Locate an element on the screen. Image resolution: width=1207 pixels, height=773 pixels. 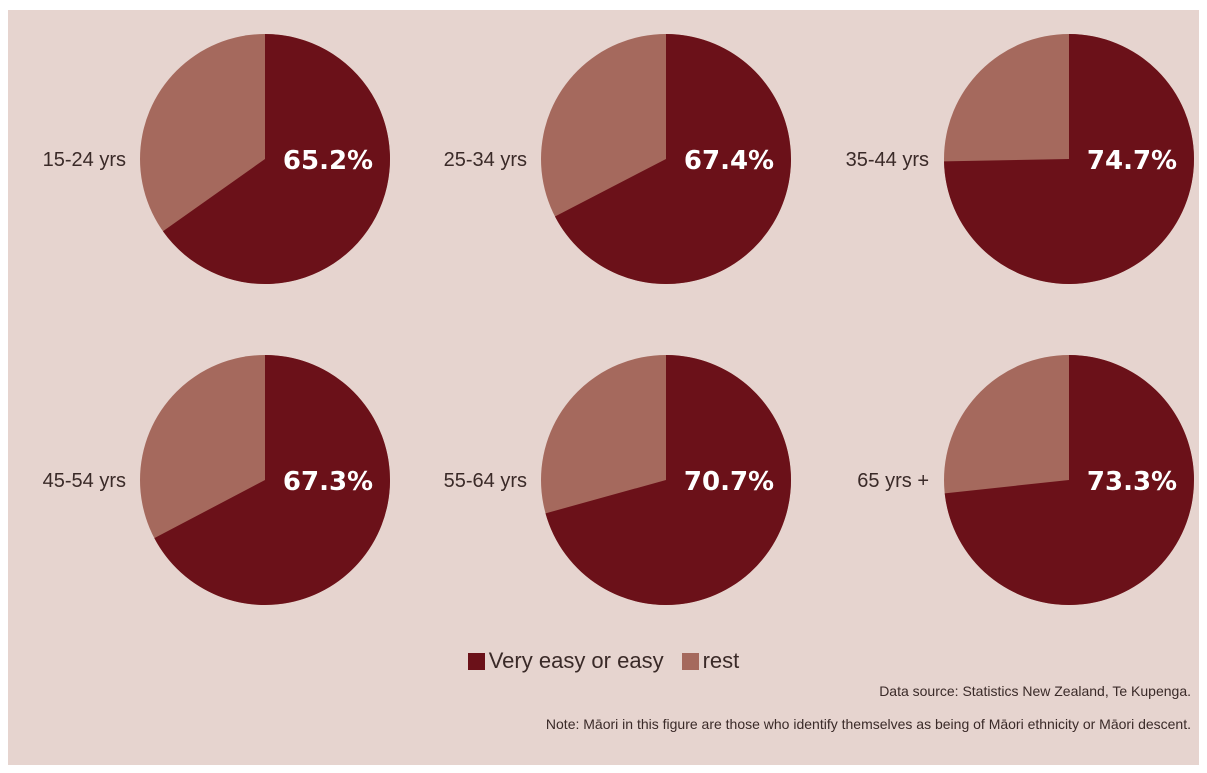
pie-5: 70.7% 55-64 yrs is located at coordinates (617, 480).